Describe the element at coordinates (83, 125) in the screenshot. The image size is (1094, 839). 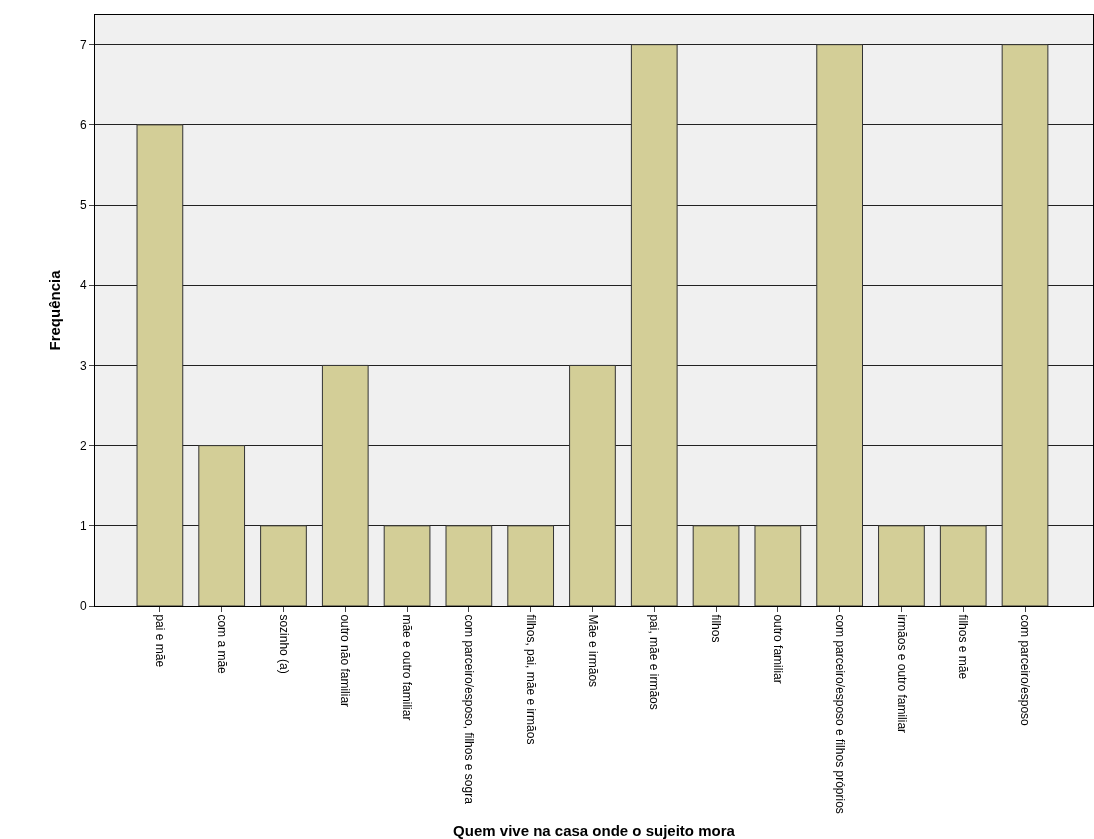
I see `y-tick-label: 6` at that location.